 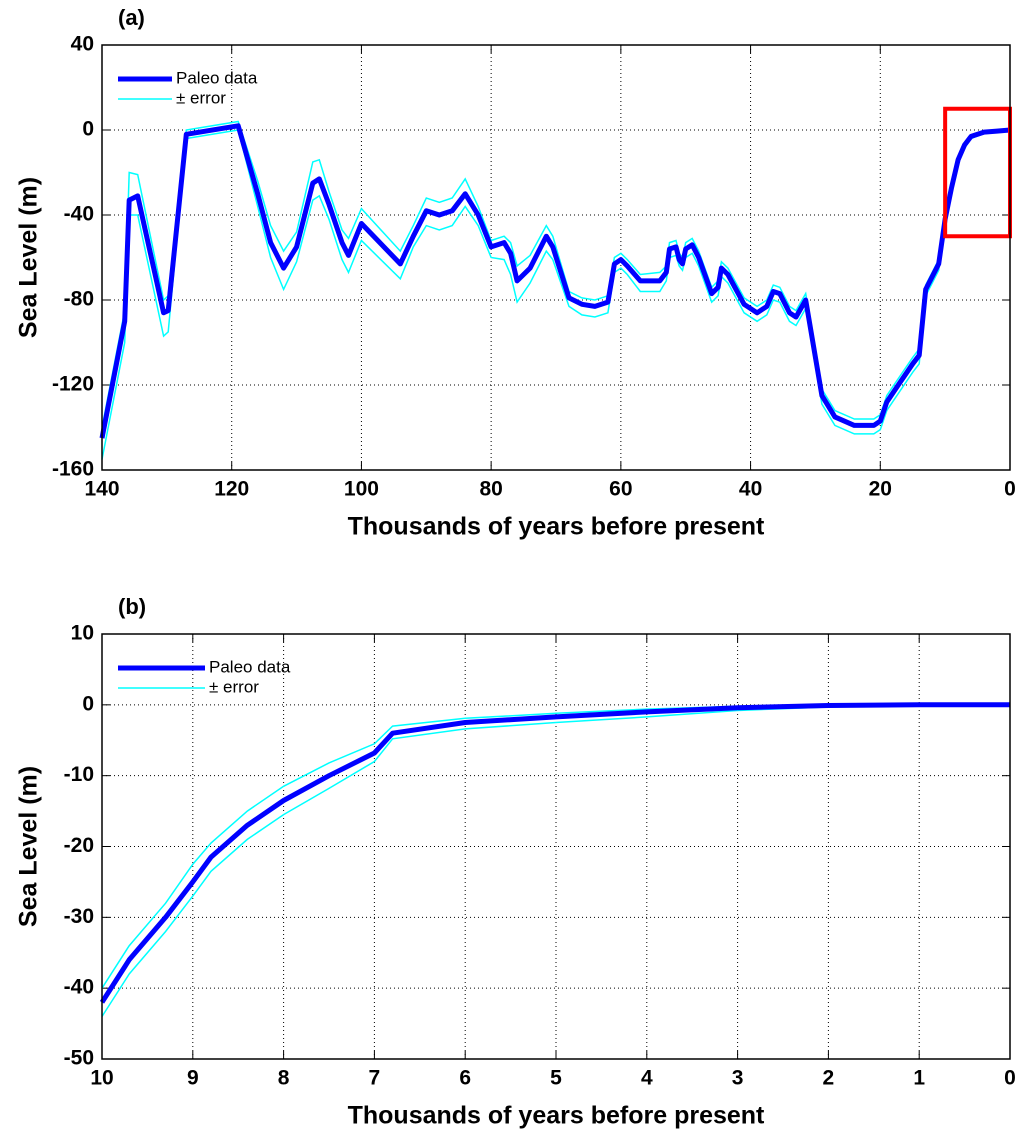 I want to click on y-tick-label: -20, so click(x=79, y=845).